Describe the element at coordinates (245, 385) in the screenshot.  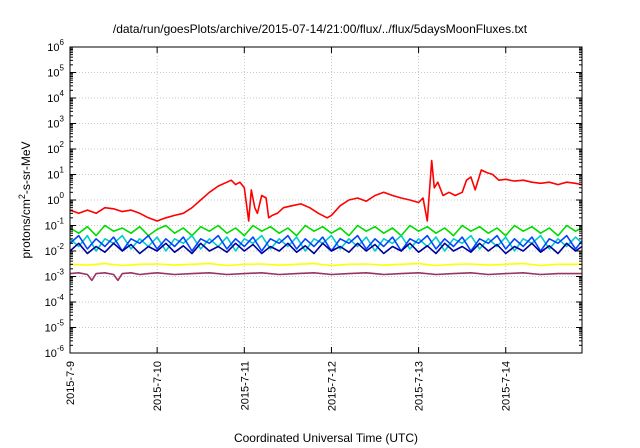
I see `x-tick-label: 2015-7-11` at that location.